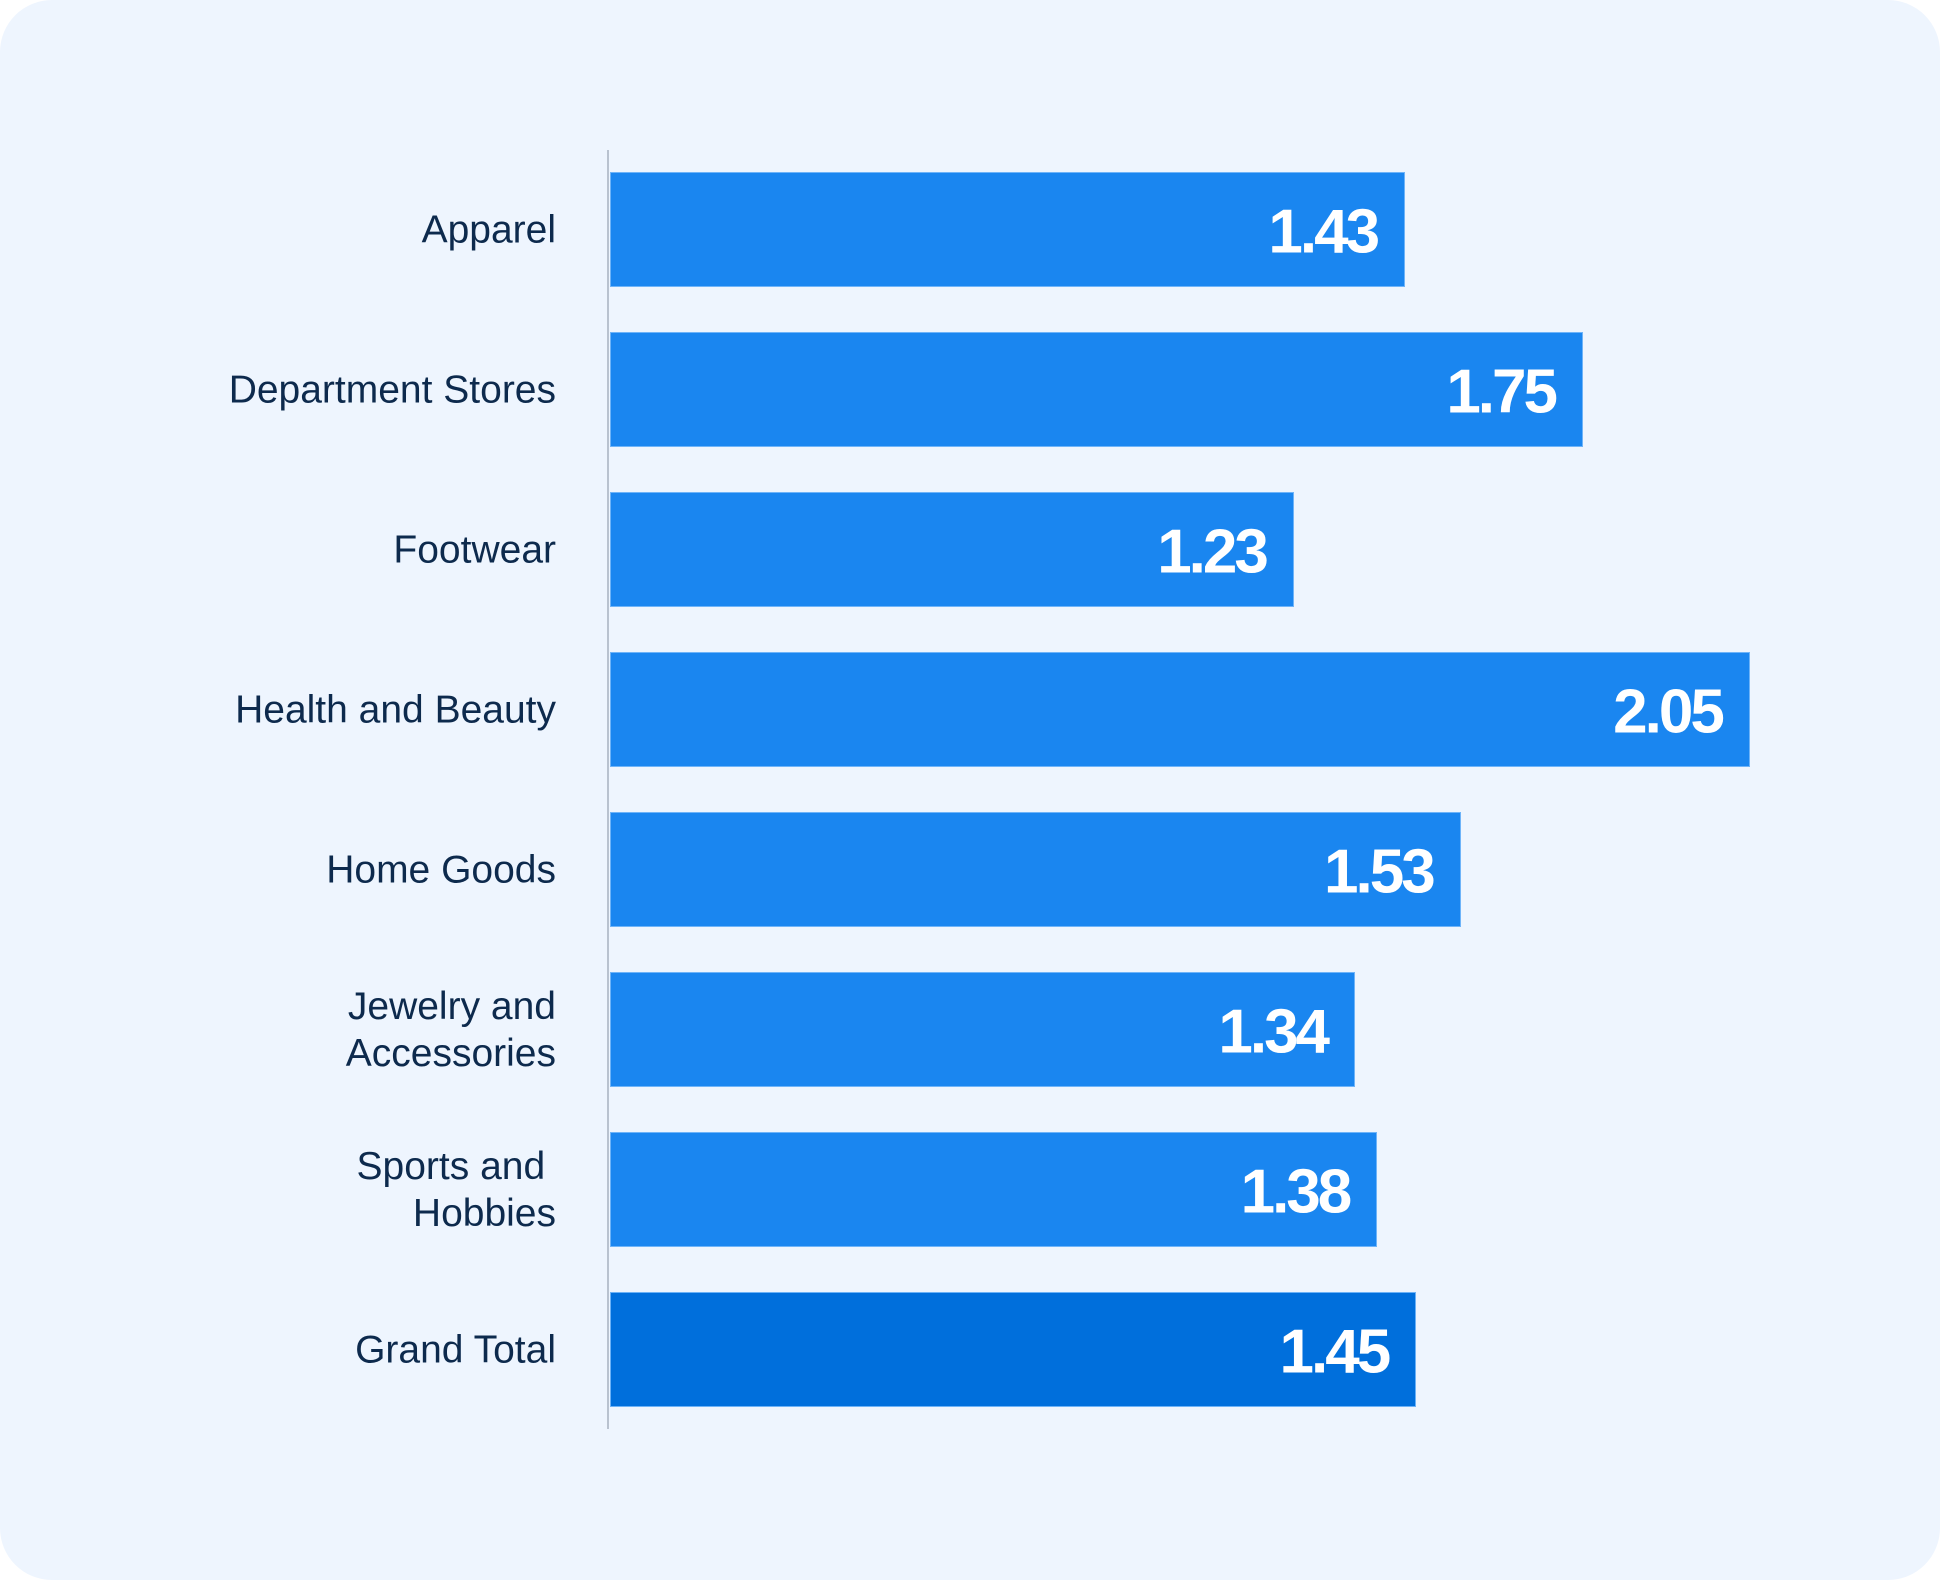 The image size is (1940, 1580). Describe the element at coordinates (1669, 711) in the screenshot. I see `value-label: 2.05` at that location.